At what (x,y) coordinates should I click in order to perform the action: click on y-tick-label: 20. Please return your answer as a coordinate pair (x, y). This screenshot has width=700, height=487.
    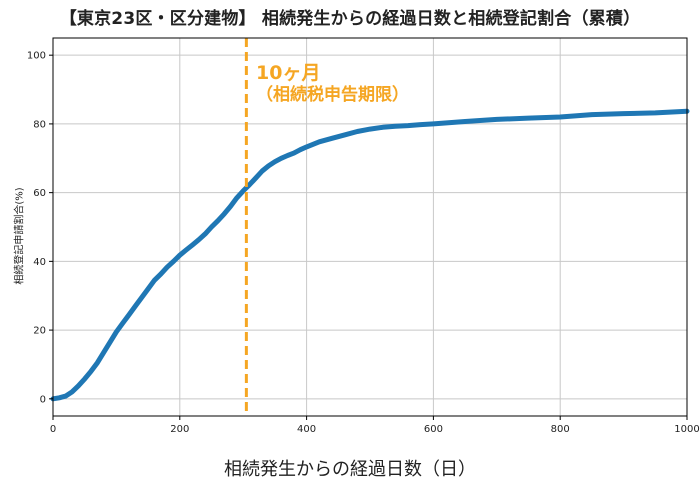
    Looking at the image, I should click on (39, 331).